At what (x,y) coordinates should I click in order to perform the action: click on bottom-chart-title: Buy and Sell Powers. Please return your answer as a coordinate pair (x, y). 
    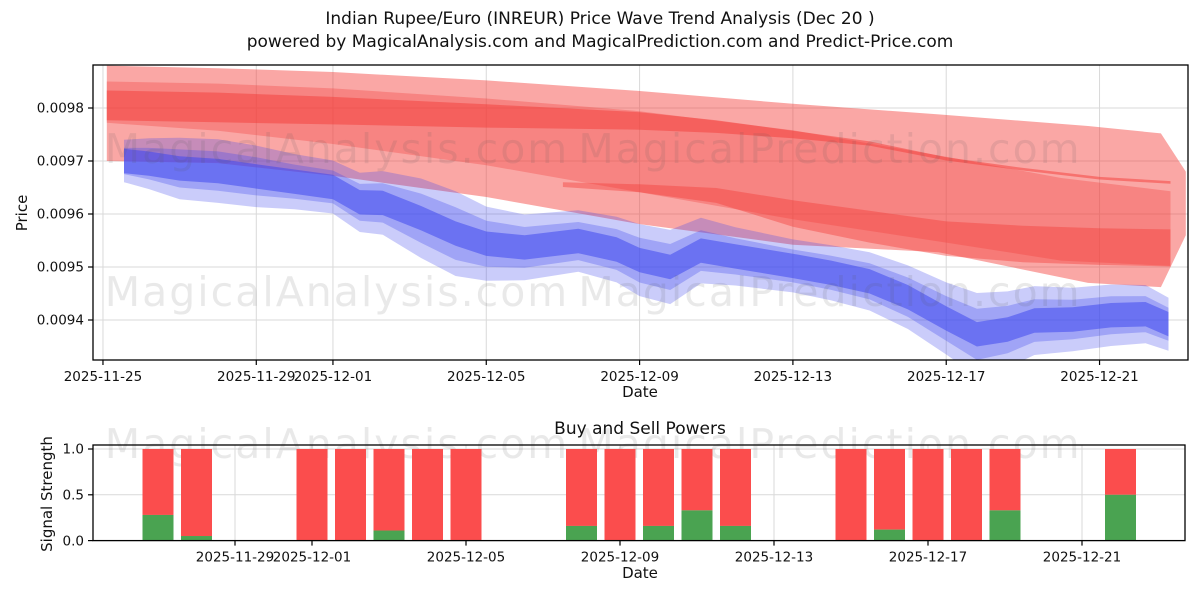
    Looking at the image, I should click on (640, 429).